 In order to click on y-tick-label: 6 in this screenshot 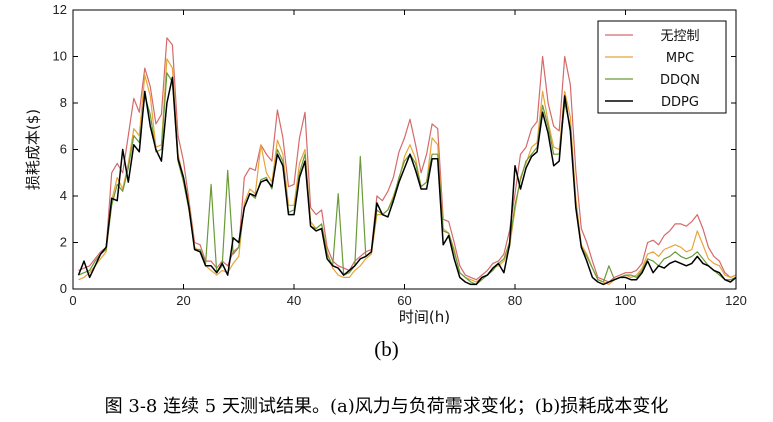, I will do `click(63, 149)`.